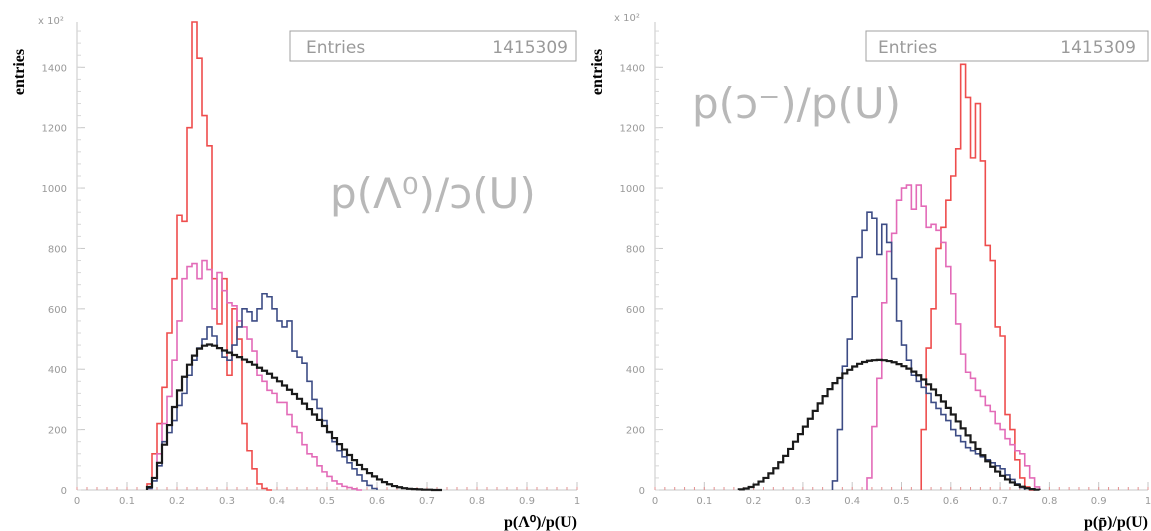 The width and height of the screenshot is (1151, 531). What do you see at coordinates (540, 522) in the screenshot?
I see `x-axis-label: p(Λ⁰)/p(U)` at bounding box center [540, 522].